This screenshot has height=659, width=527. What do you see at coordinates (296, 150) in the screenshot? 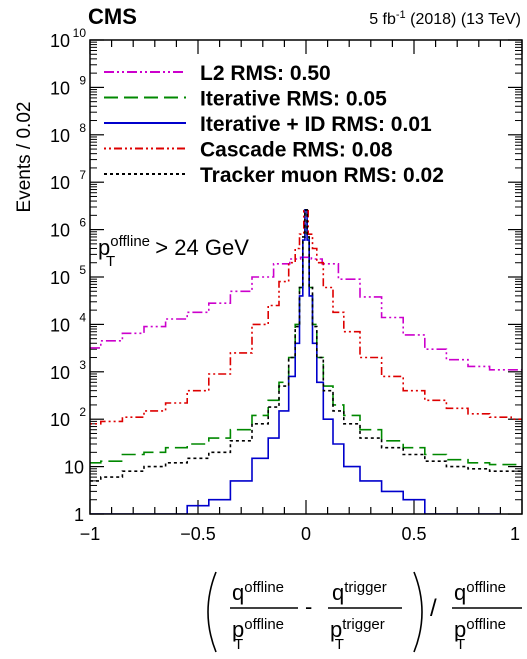
I see `legend-label-4: Cascade RMS: 0.08` at bounding box center [296, 150].